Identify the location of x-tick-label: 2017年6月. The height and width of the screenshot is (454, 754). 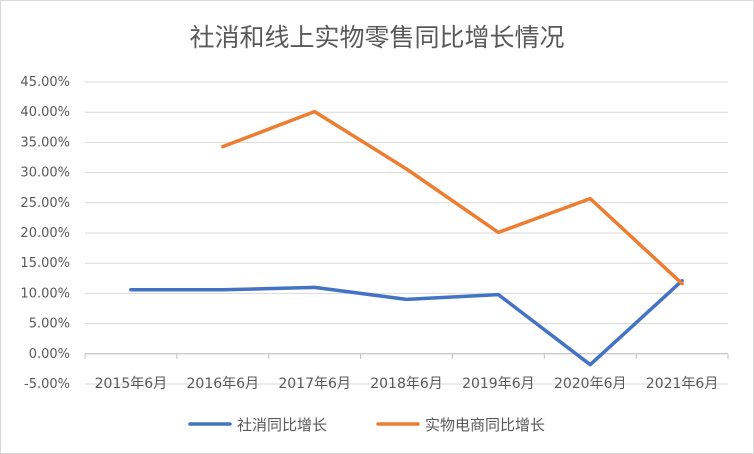
(314, 384).